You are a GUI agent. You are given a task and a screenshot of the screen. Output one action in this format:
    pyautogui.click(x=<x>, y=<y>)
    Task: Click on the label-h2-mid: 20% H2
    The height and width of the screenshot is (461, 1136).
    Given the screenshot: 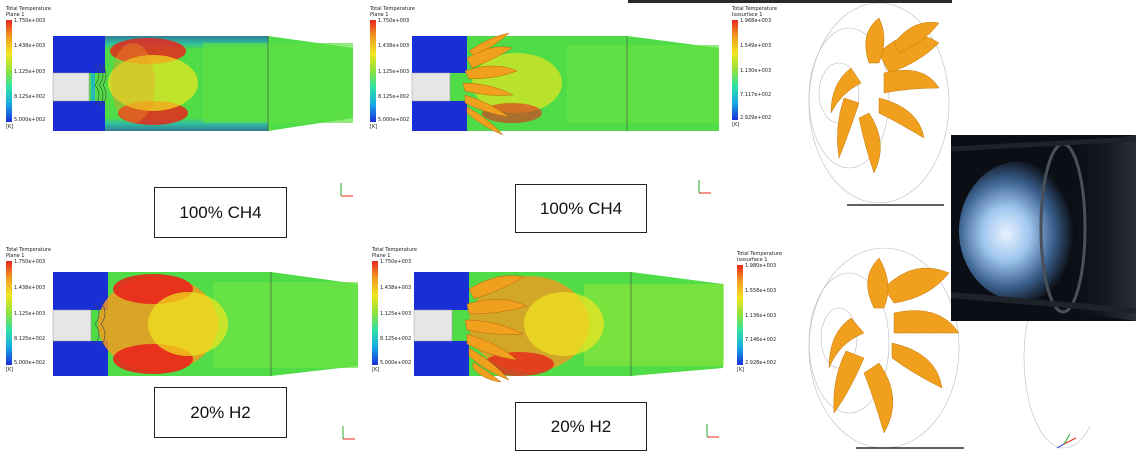 What is the action you would take?
    pyautogui.click(x=581, y=426)
    